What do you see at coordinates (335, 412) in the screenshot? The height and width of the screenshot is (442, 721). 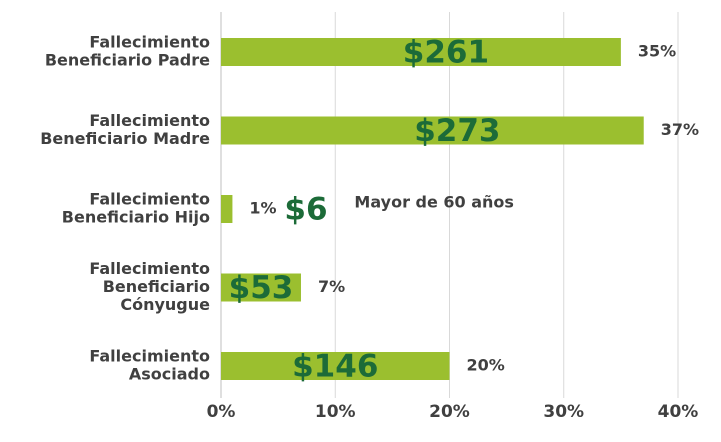 I see `x-tick-label: 10%` at bounding box center [335, 412].